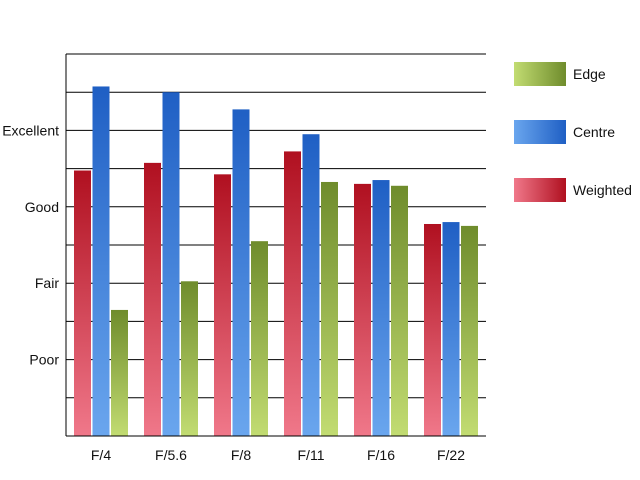 The image size is (640, 480). What do you see at coordinates (44, 360) in the screenshot?
I see `y-tick-label: Poor` at bounding box center [44, 360].